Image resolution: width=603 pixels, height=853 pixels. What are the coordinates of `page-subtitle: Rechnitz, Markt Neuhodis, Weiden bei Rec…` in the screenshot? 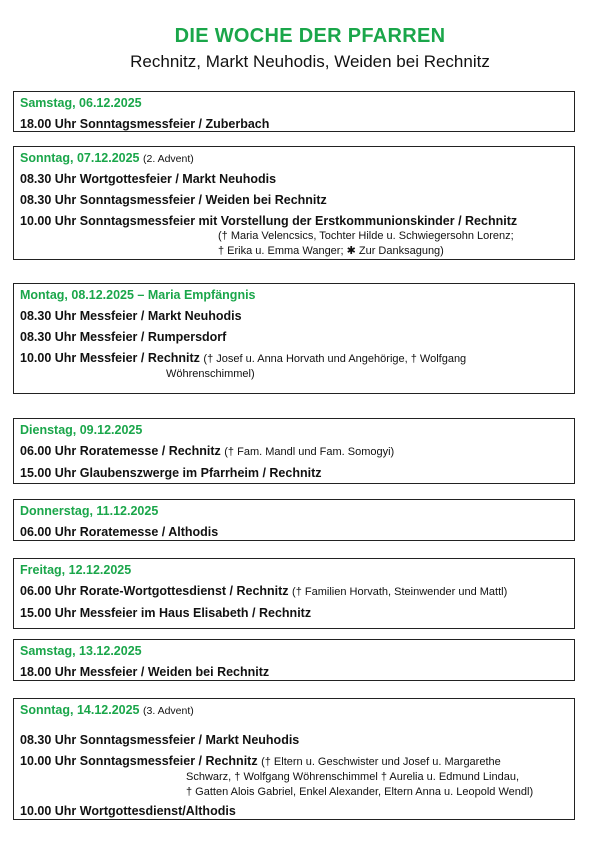 It's located at (310, 61).